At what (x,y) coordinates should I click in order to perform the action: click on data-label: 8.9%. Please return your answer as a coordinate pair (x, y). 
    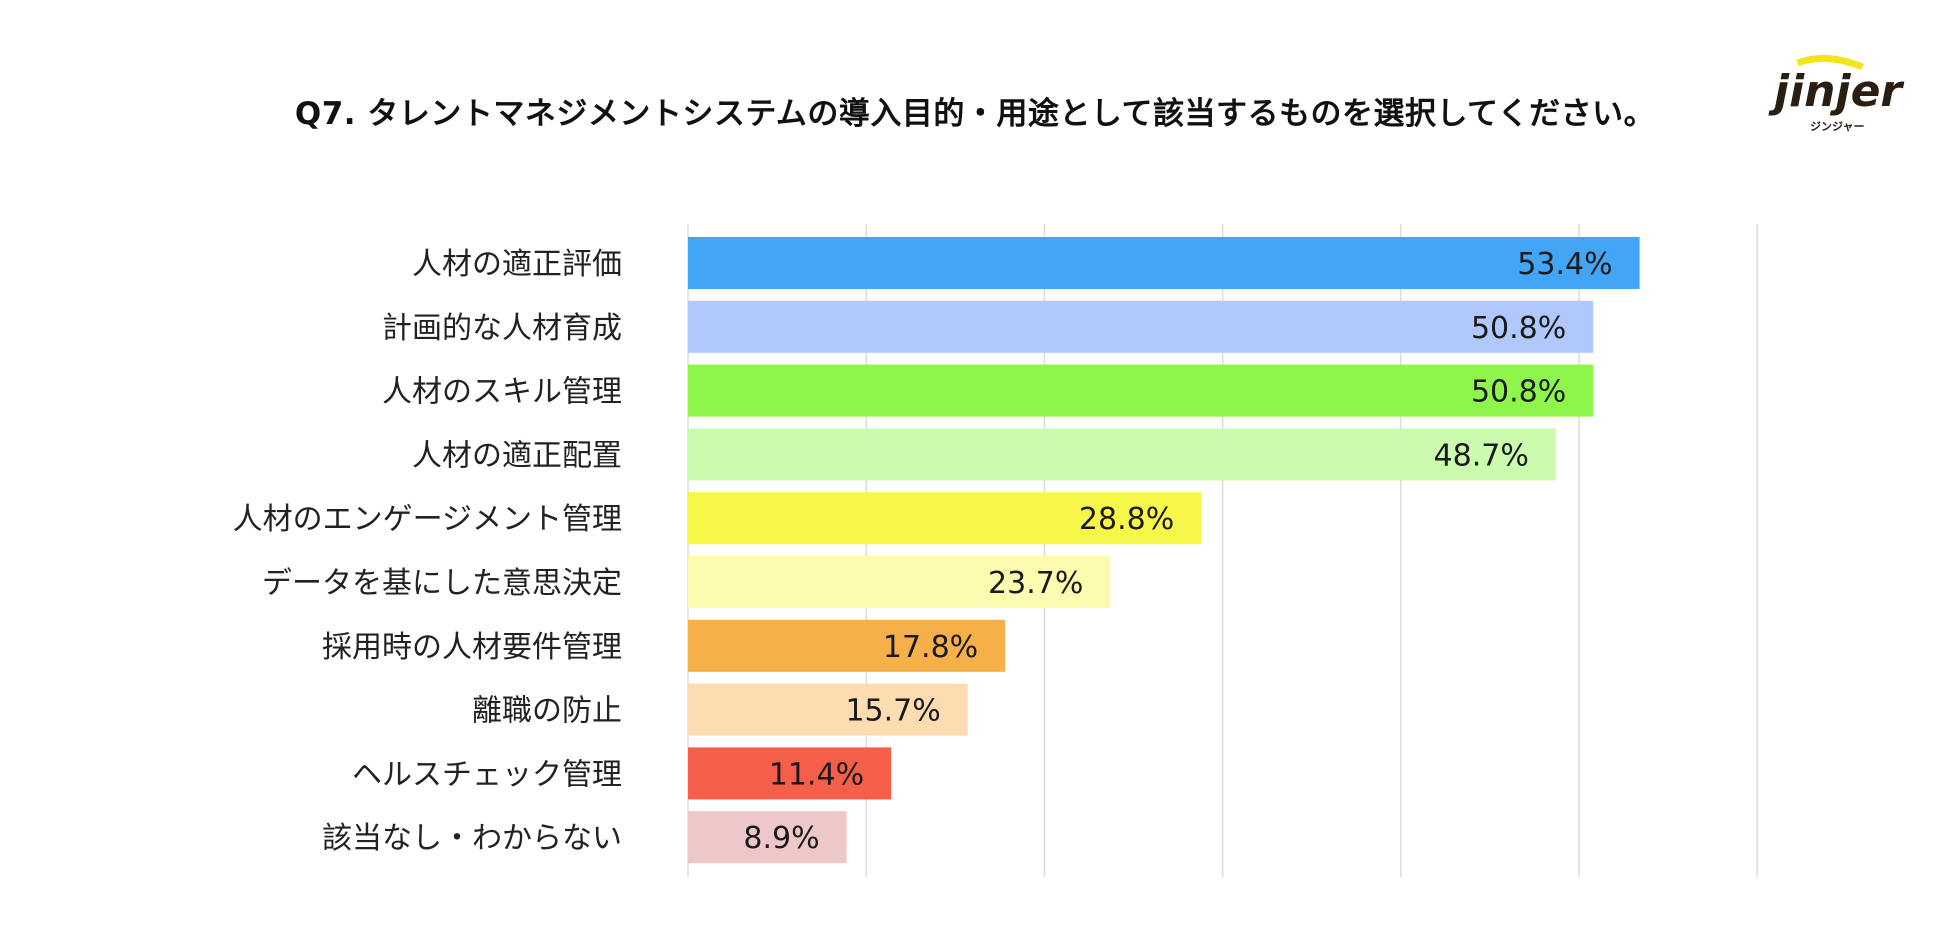
    Looking at the image, I should click on (781, 838).